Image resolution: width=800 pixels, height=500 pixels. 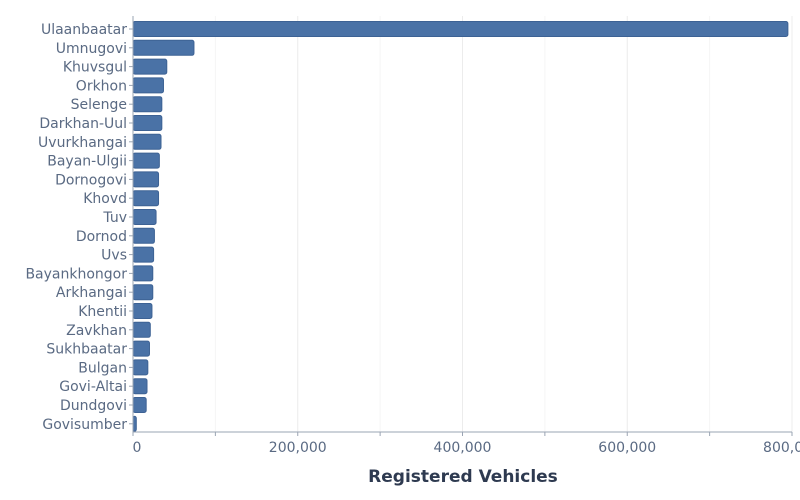 I want to click on bar-govi-altai, so click(x=140, y=386).